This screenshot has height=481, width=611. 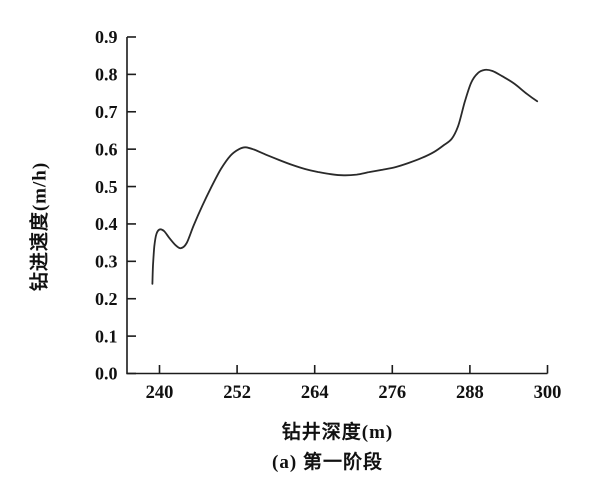 What do you see at coordinates (106, 37) in the screenshot?
I see `y-tick-label: 0.9` at bounding box center [106, 37].